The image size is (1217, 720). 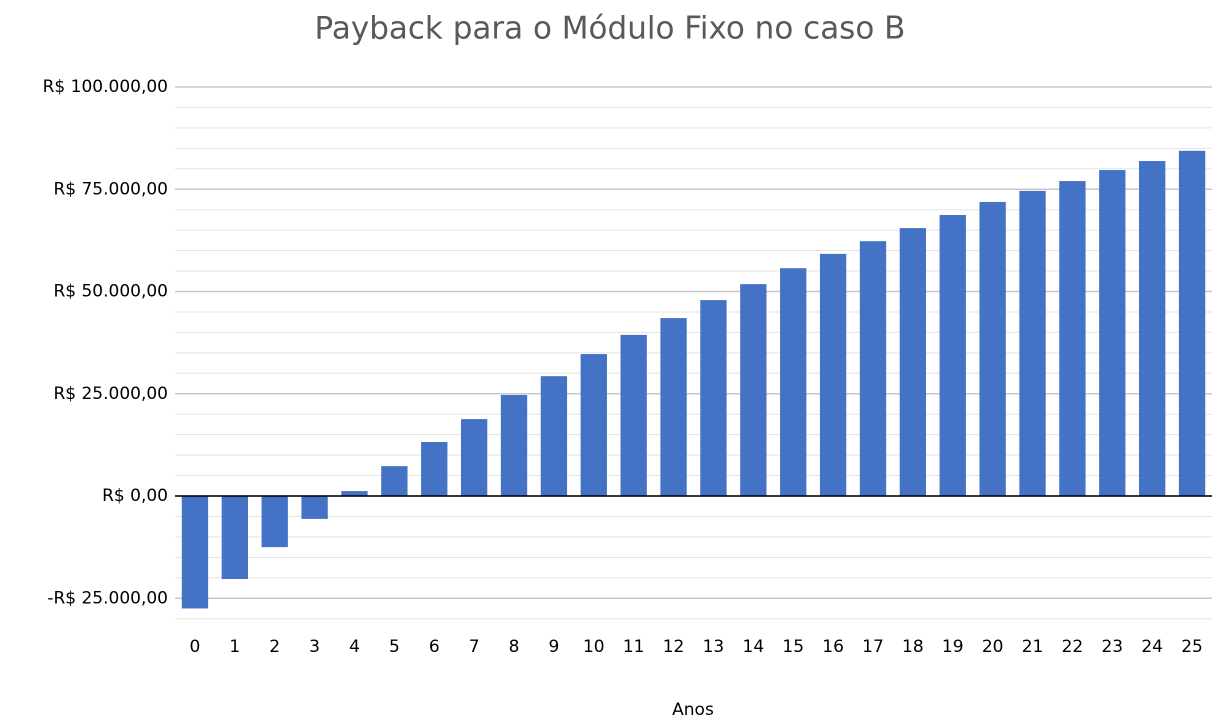 What do you see at coordinates (105, 87) in the screenshot?
I see `y-tick-label: R$ 100.000,00` at bounding box center [105, 87].